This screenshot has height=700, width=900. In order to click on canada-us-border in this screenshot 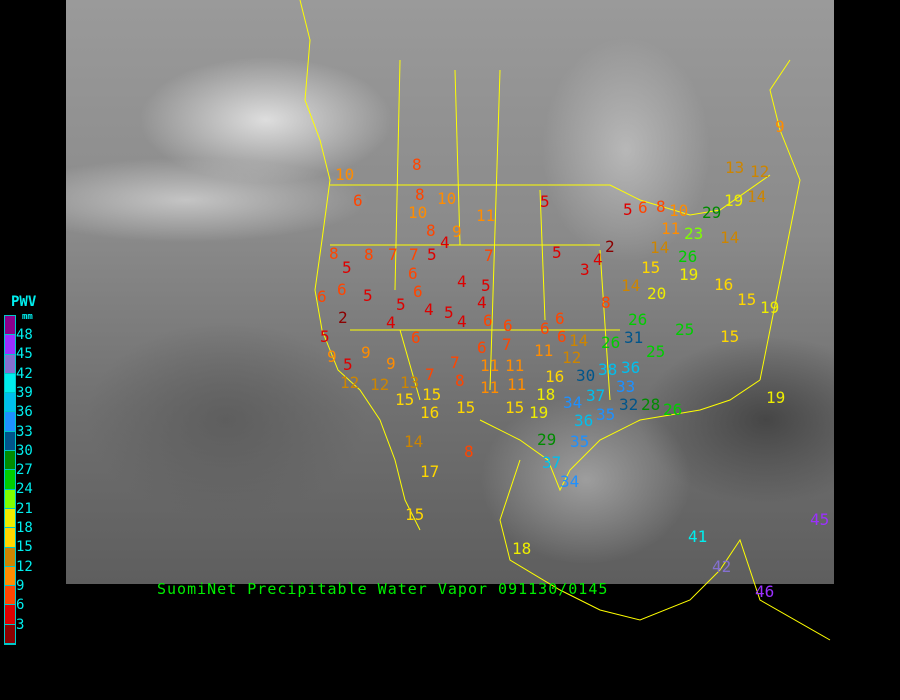, I will do `click(550, 195)`.